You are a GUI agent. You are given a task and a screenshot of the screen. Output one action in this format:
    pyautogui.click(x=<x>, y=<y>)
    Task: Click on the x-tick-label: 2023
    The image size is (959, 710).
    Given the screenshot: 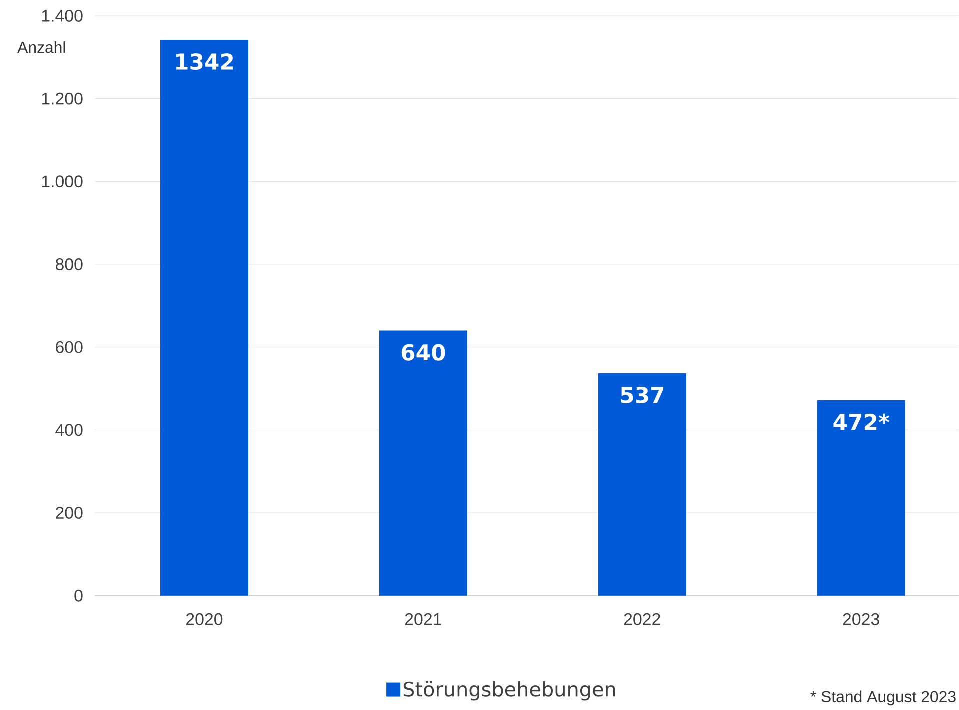 What is the action you would take?
    pyautogui.click(x=861, y=619)
    